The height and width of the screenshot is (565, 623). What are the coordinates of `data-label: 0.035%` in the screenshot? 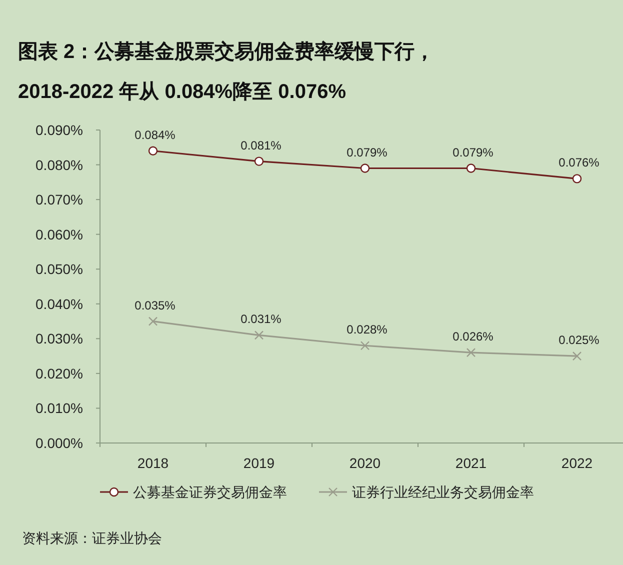 It's located at (155, 305).